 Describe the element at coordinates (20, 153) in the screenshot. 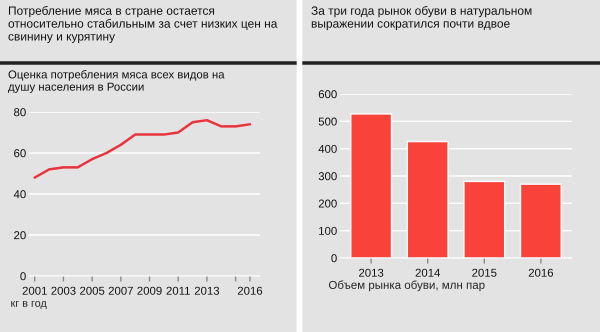

I see `y-tick-label: 60` at that location.